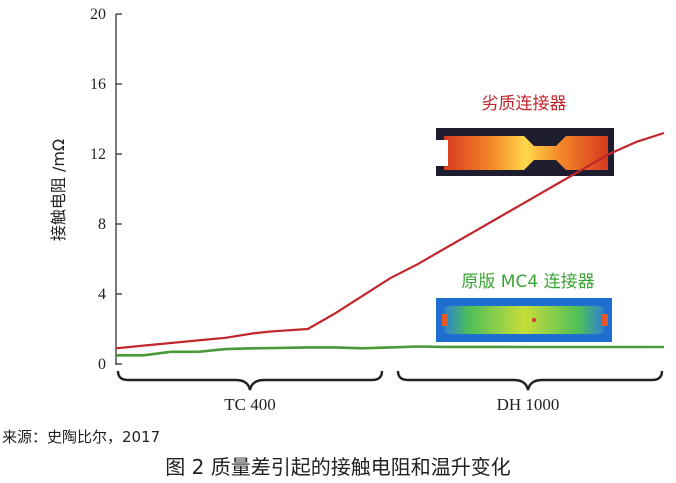 This screenshot has height=483, width=676. I want to click on hot-connector-thermal-image, so click(525, 152).